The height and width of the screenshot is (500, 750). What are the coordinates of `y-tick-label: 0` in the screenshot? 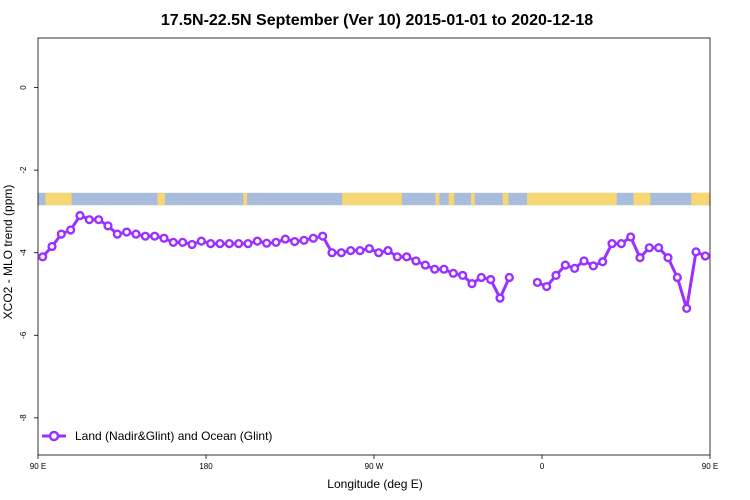 It's located at (23, 87).